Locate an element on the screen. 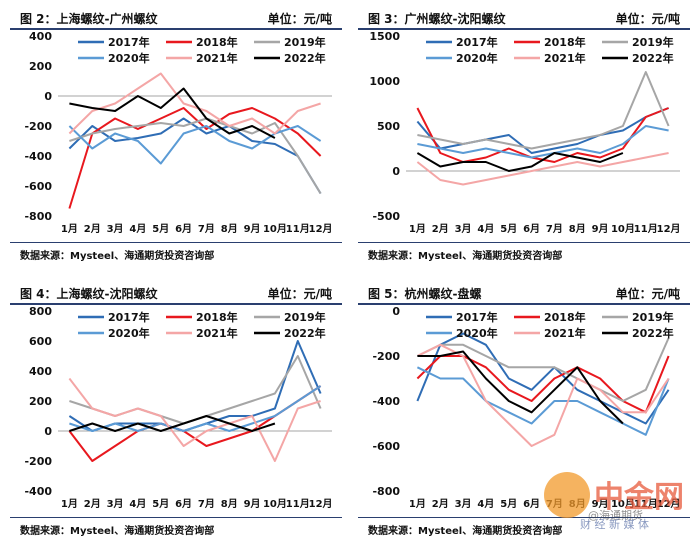 The height and width of the screenshot is (543, 700). watermark: 中金网 @海通期货 财 经 新 媒 体 is located at coordinates (620, 506).